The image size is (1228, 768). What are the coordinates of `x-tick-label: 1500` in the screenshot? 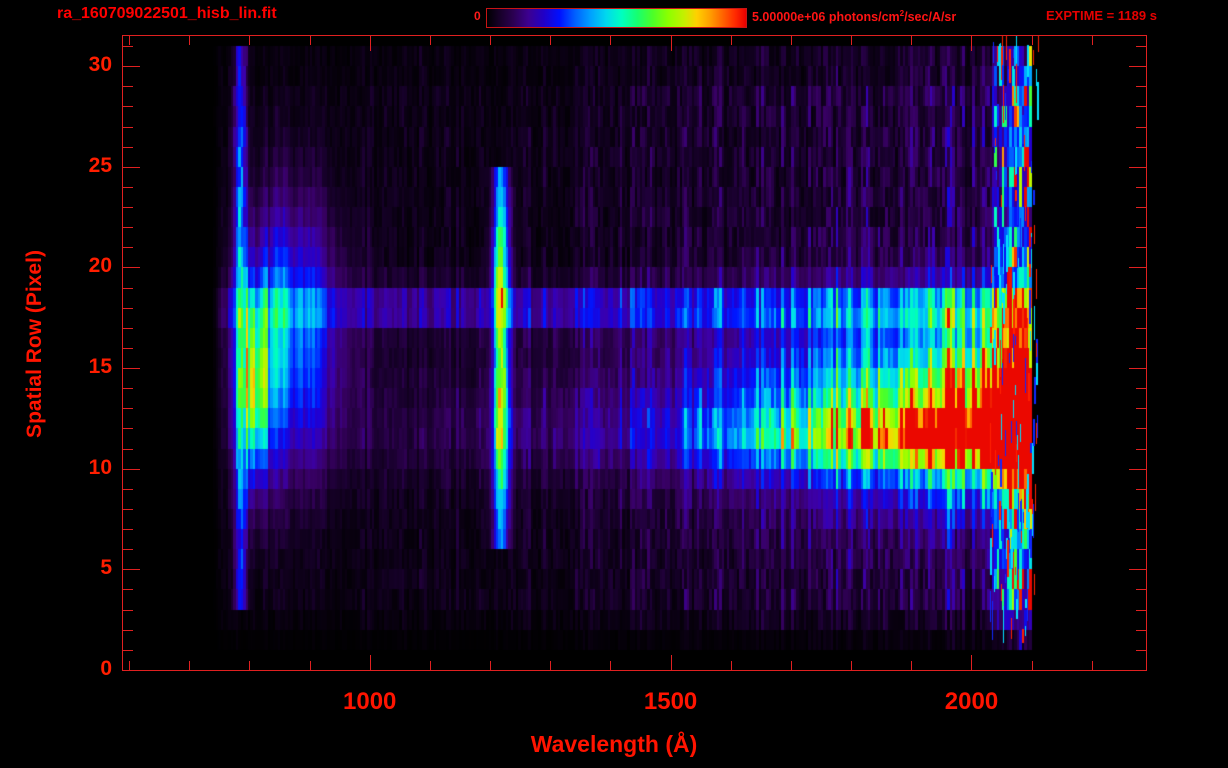 It's located at (670, 701).